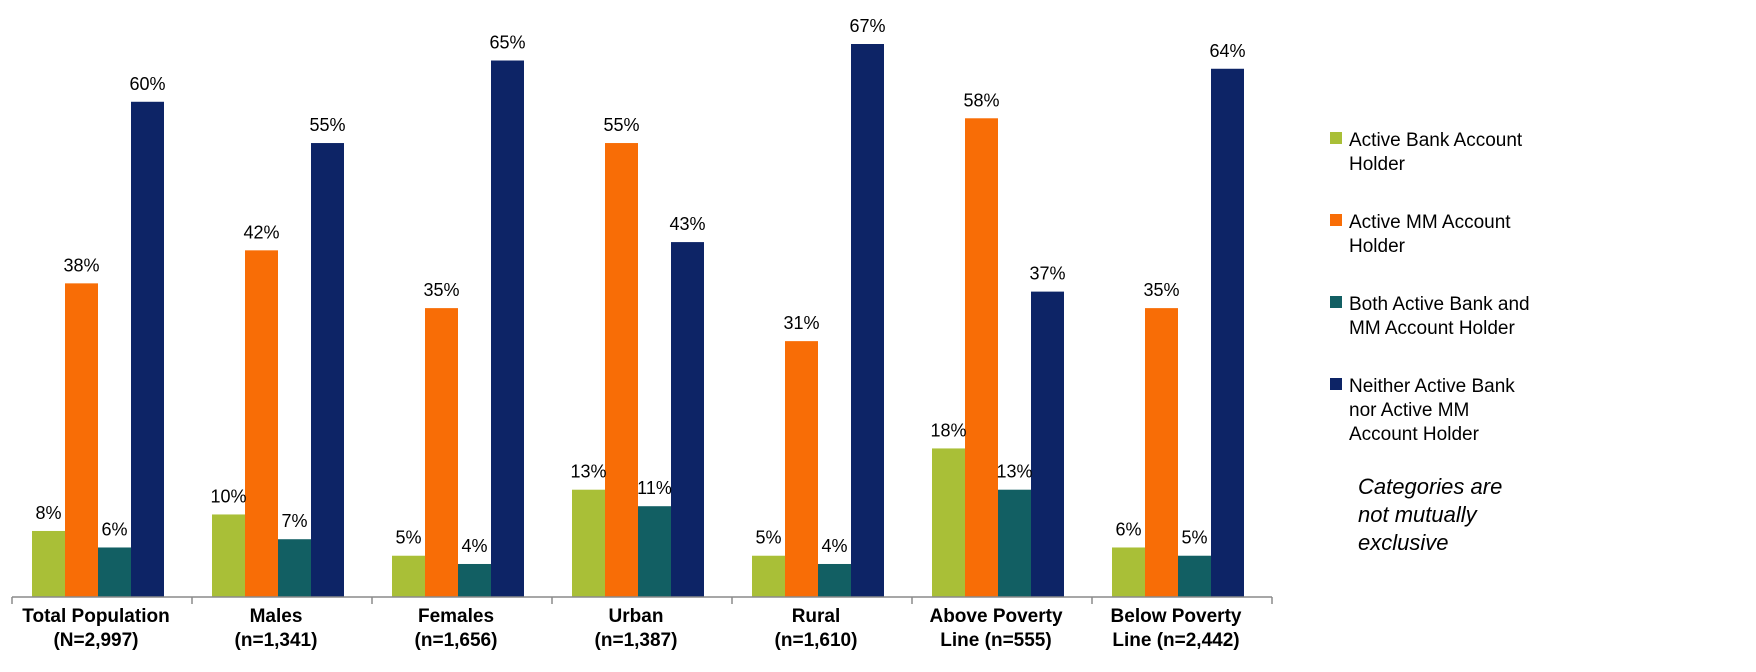 This screenshot has height=672, width=1756. Describe the element at coordinates (95, 640) in the screenshot. I see `category-label: (N=2,997)` at that location.